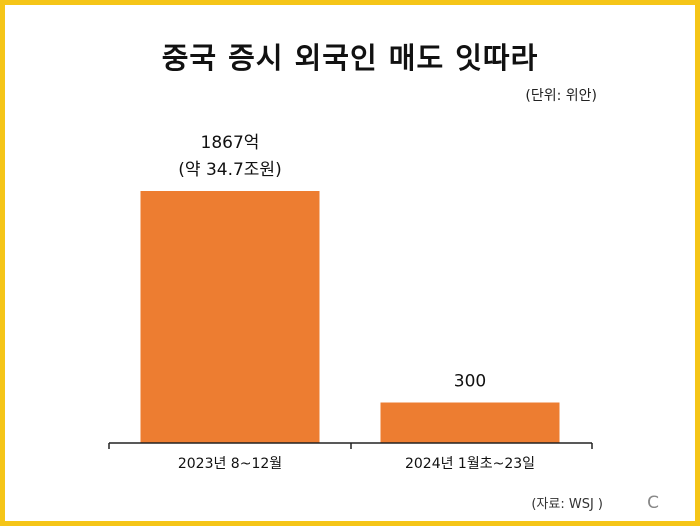 The height and width of the screenshot is (526, 700). I want to click on category-label-2: 2024년 1월초~23일, so click(470, 464).